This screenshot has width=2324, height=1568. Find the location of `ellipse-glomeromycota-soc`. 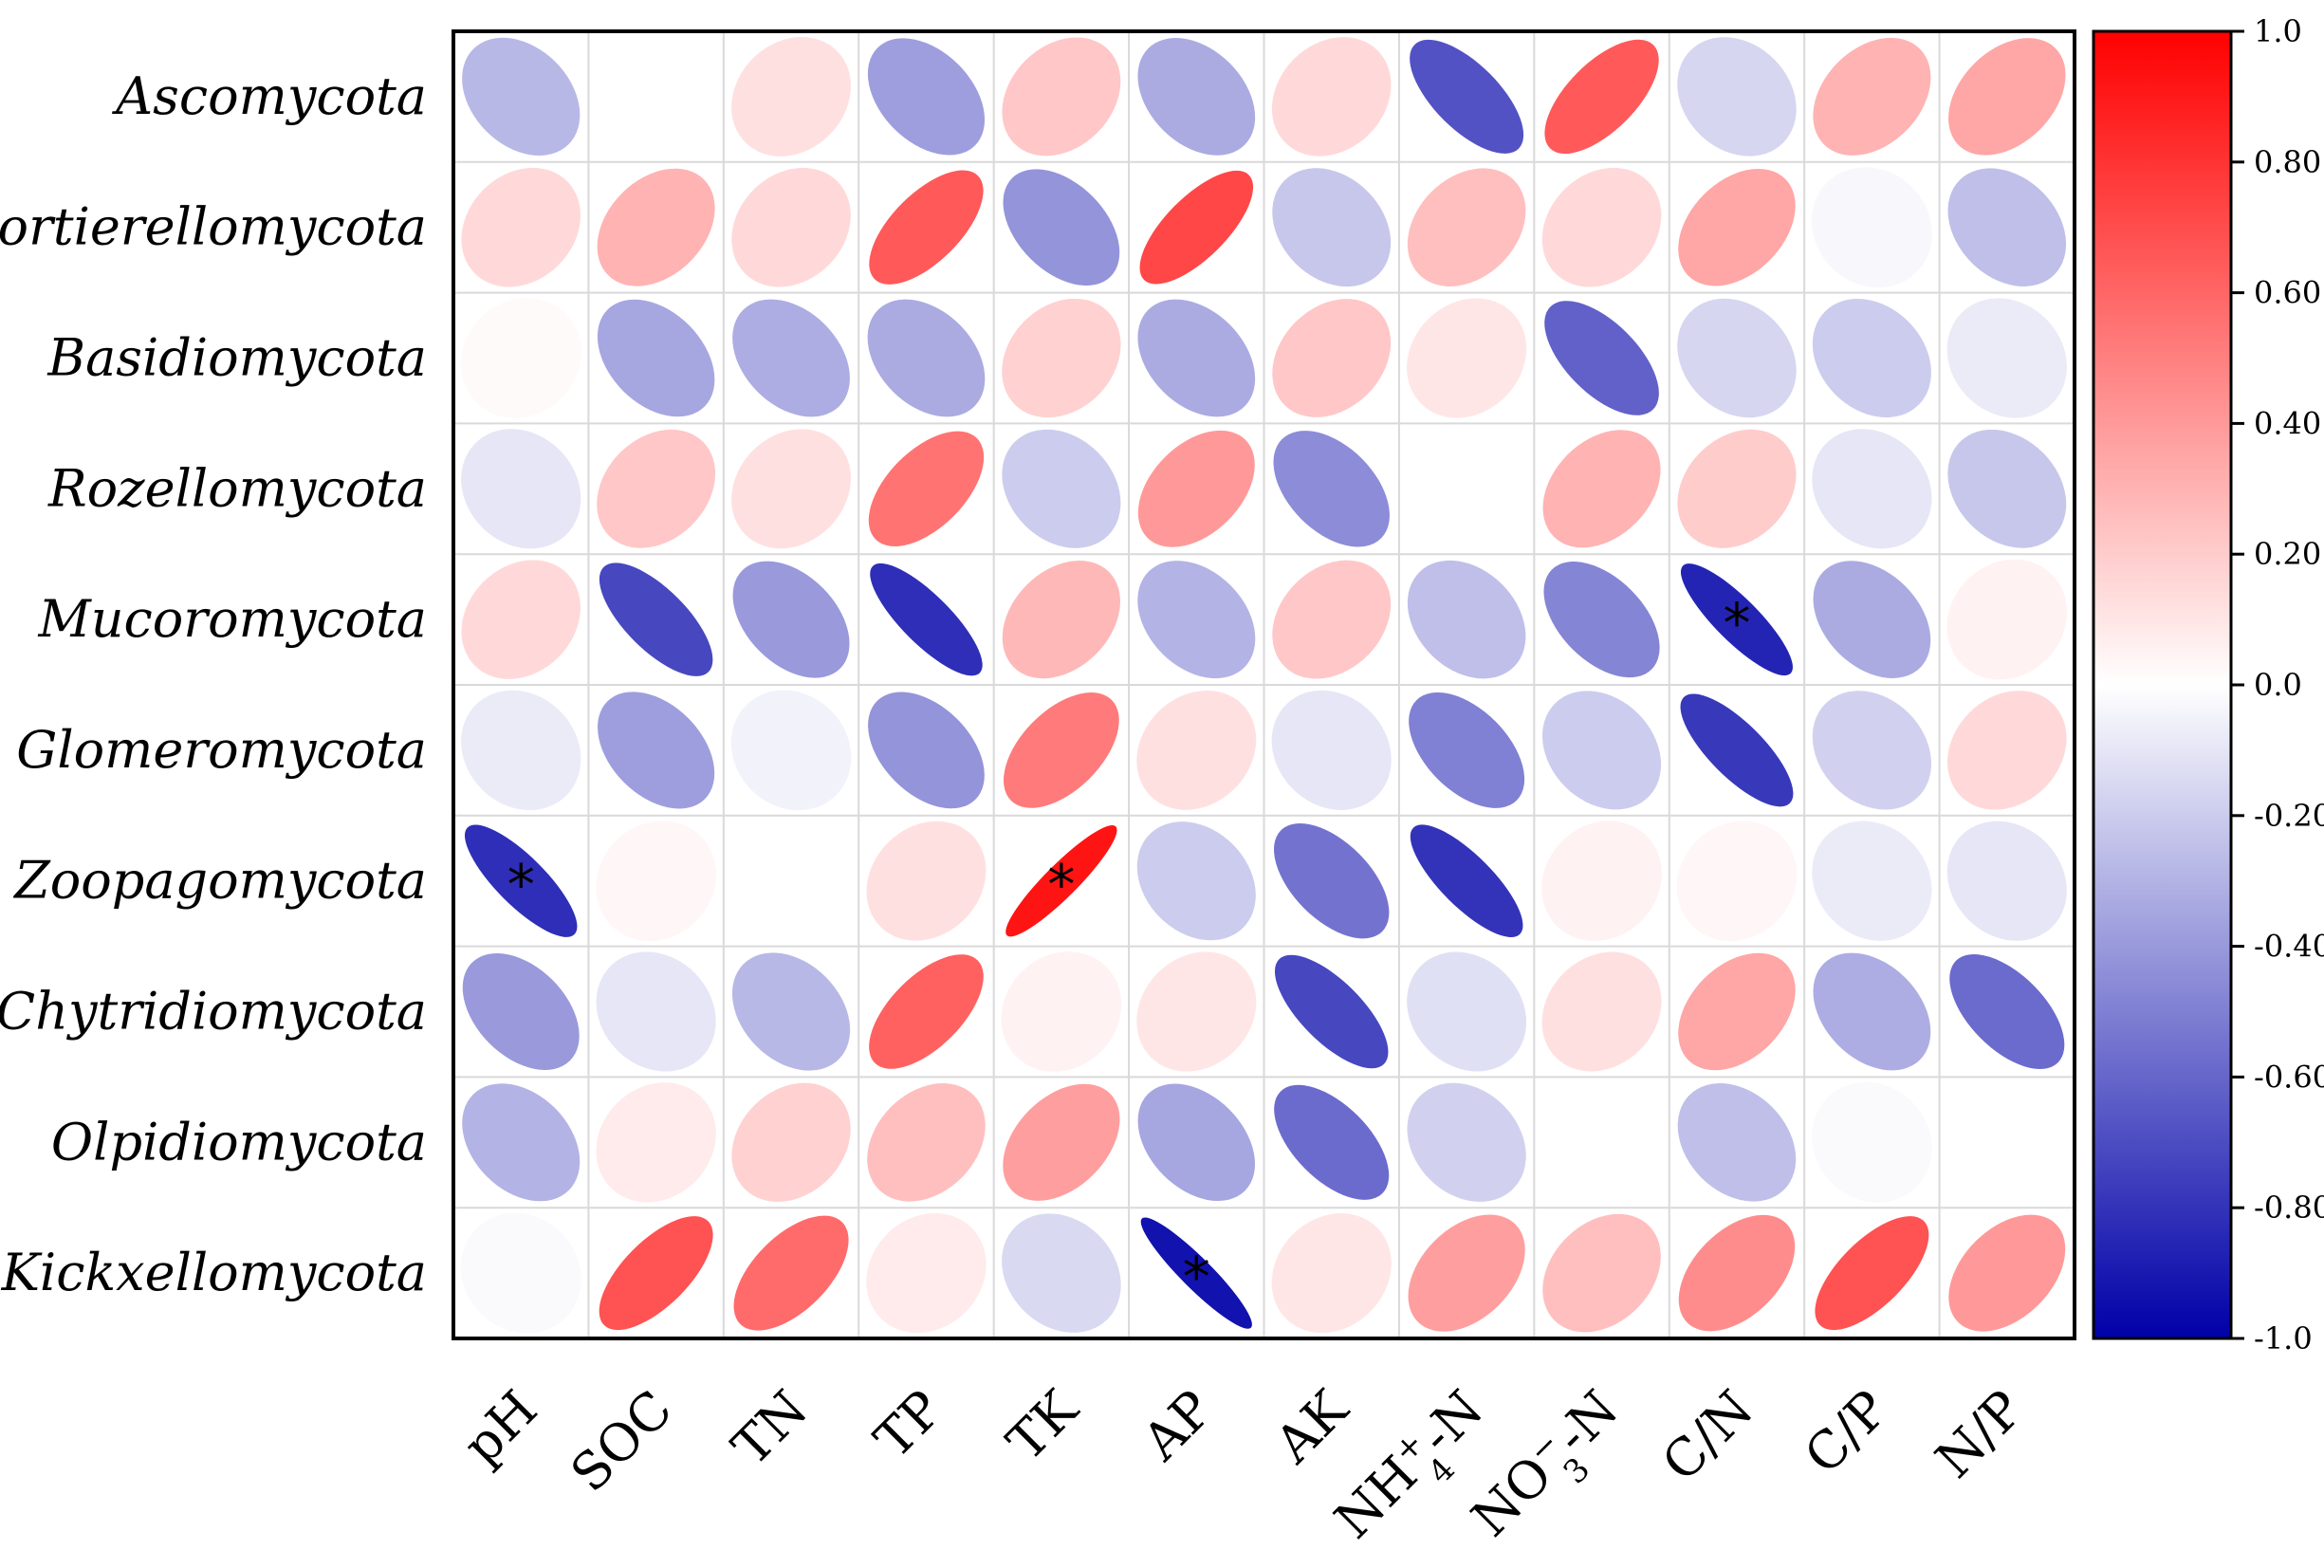

ellipse-glomeromycota-soc is located at coordinates (657, 751).